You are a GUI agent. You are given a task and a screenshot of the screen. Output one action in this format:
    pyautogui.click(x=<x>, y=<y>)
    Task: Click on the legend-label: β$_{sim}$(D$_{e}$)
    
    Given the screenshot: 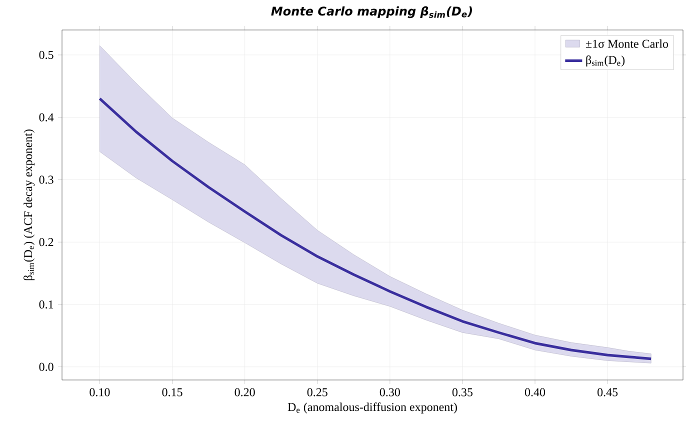 What is the action you would take?
    pyautogui.click(x=605, y=61)
    